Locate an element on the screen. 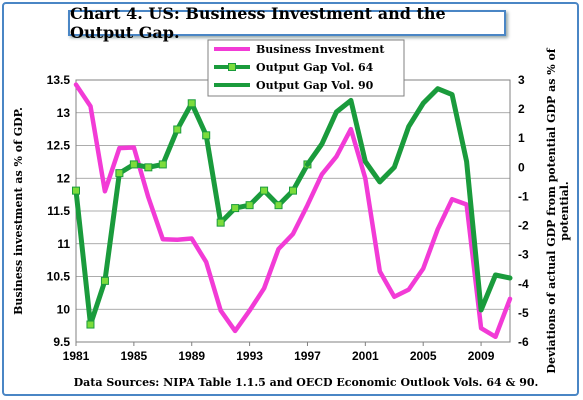  y-tick-label: 13.5 is located at coordinates (59, 80).